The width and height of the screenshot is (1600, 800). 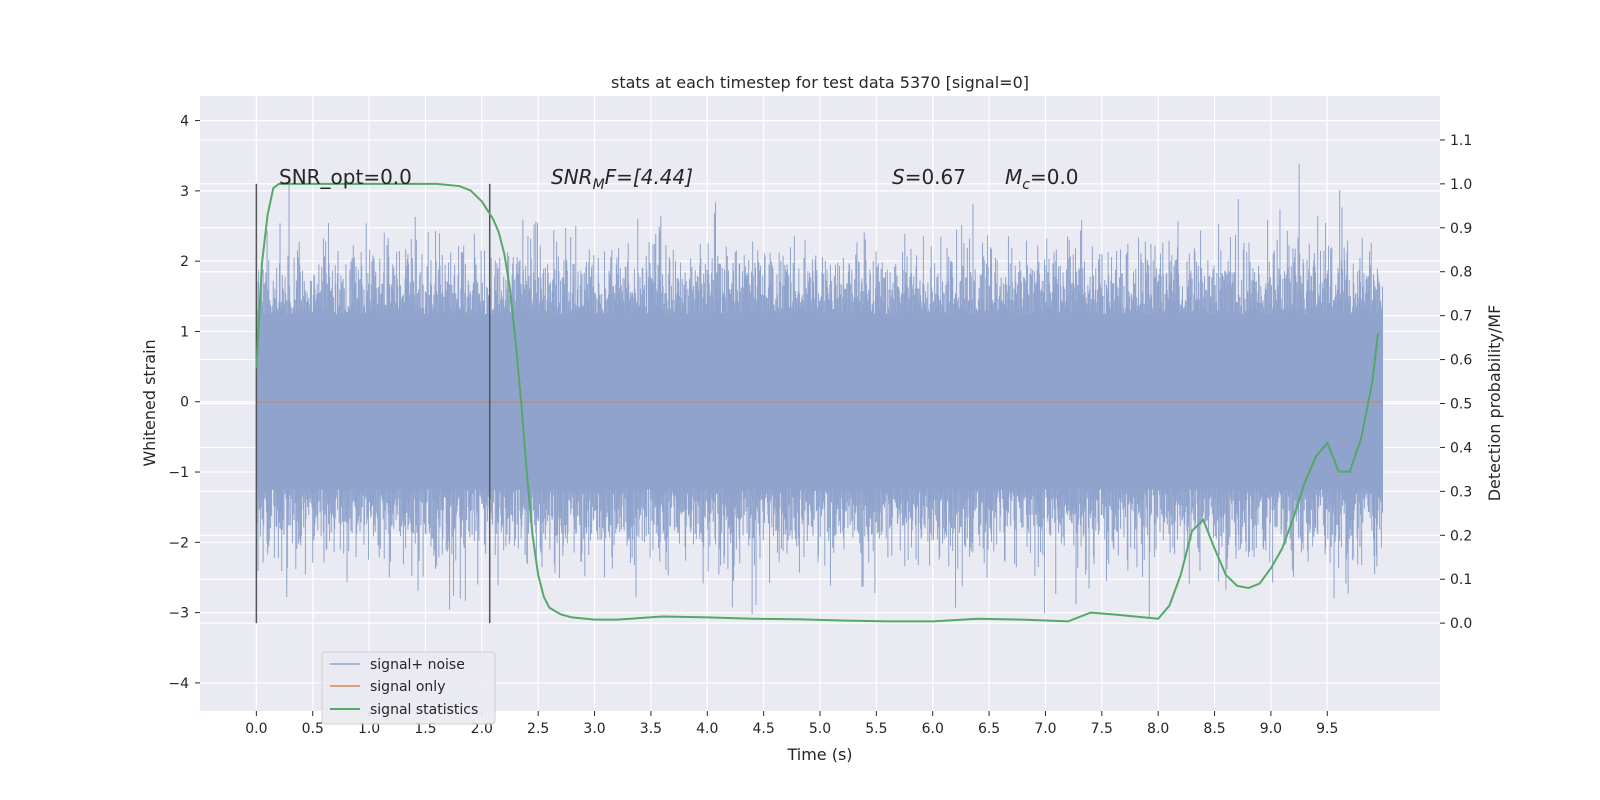 What do you see at coordinates (1461, 624) in the screenshot?
I see `y-right-tick-label: 0.0` at bounding box center [1461, 624].